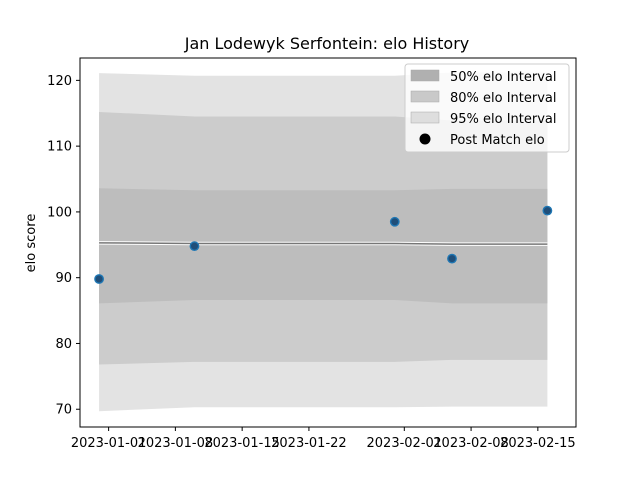 The image size is (640, 480). Describe the element at coordinates (59, 147) in the screenshot. I see `y-tick-label: 110` at that location.